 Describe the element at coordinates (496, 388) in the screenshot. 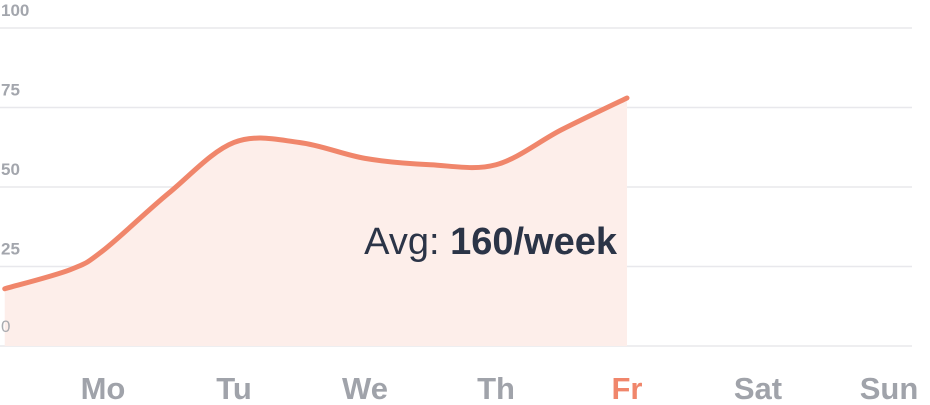

I see `x-tick-label: Th` at that location.